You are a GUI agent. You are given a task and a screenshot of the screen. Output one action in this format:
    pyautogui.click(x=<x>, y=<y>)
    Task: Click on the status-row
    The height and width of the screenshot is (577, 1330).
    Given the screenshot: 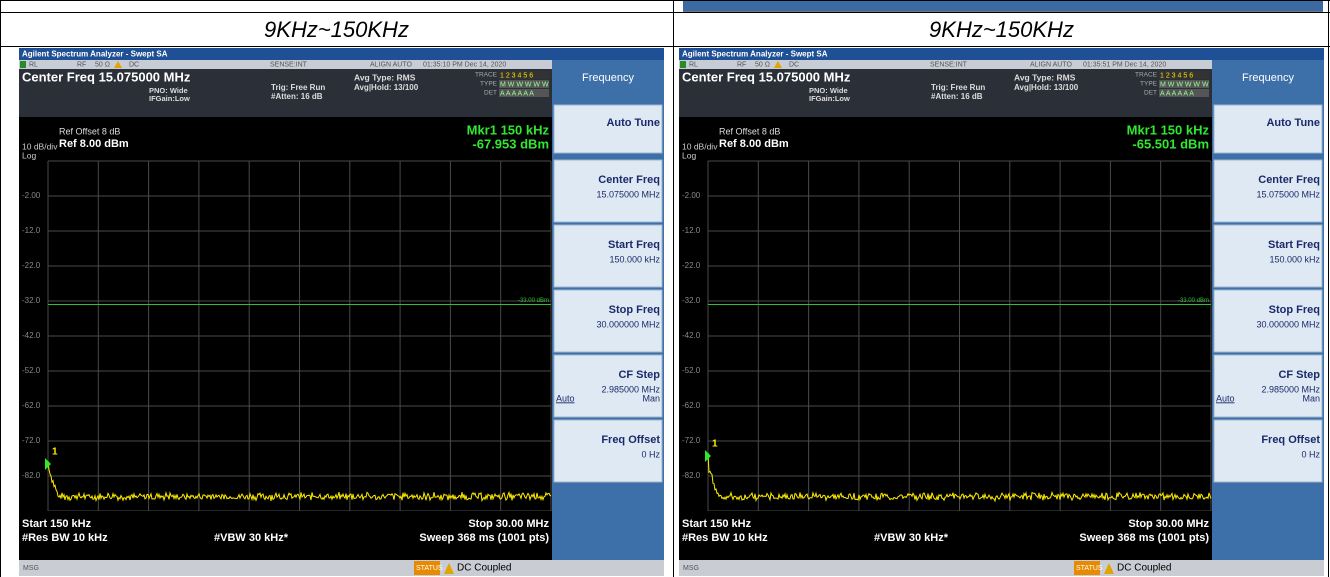 What is the action you would take?
    pyautogui.click(x=945, y=64)
    